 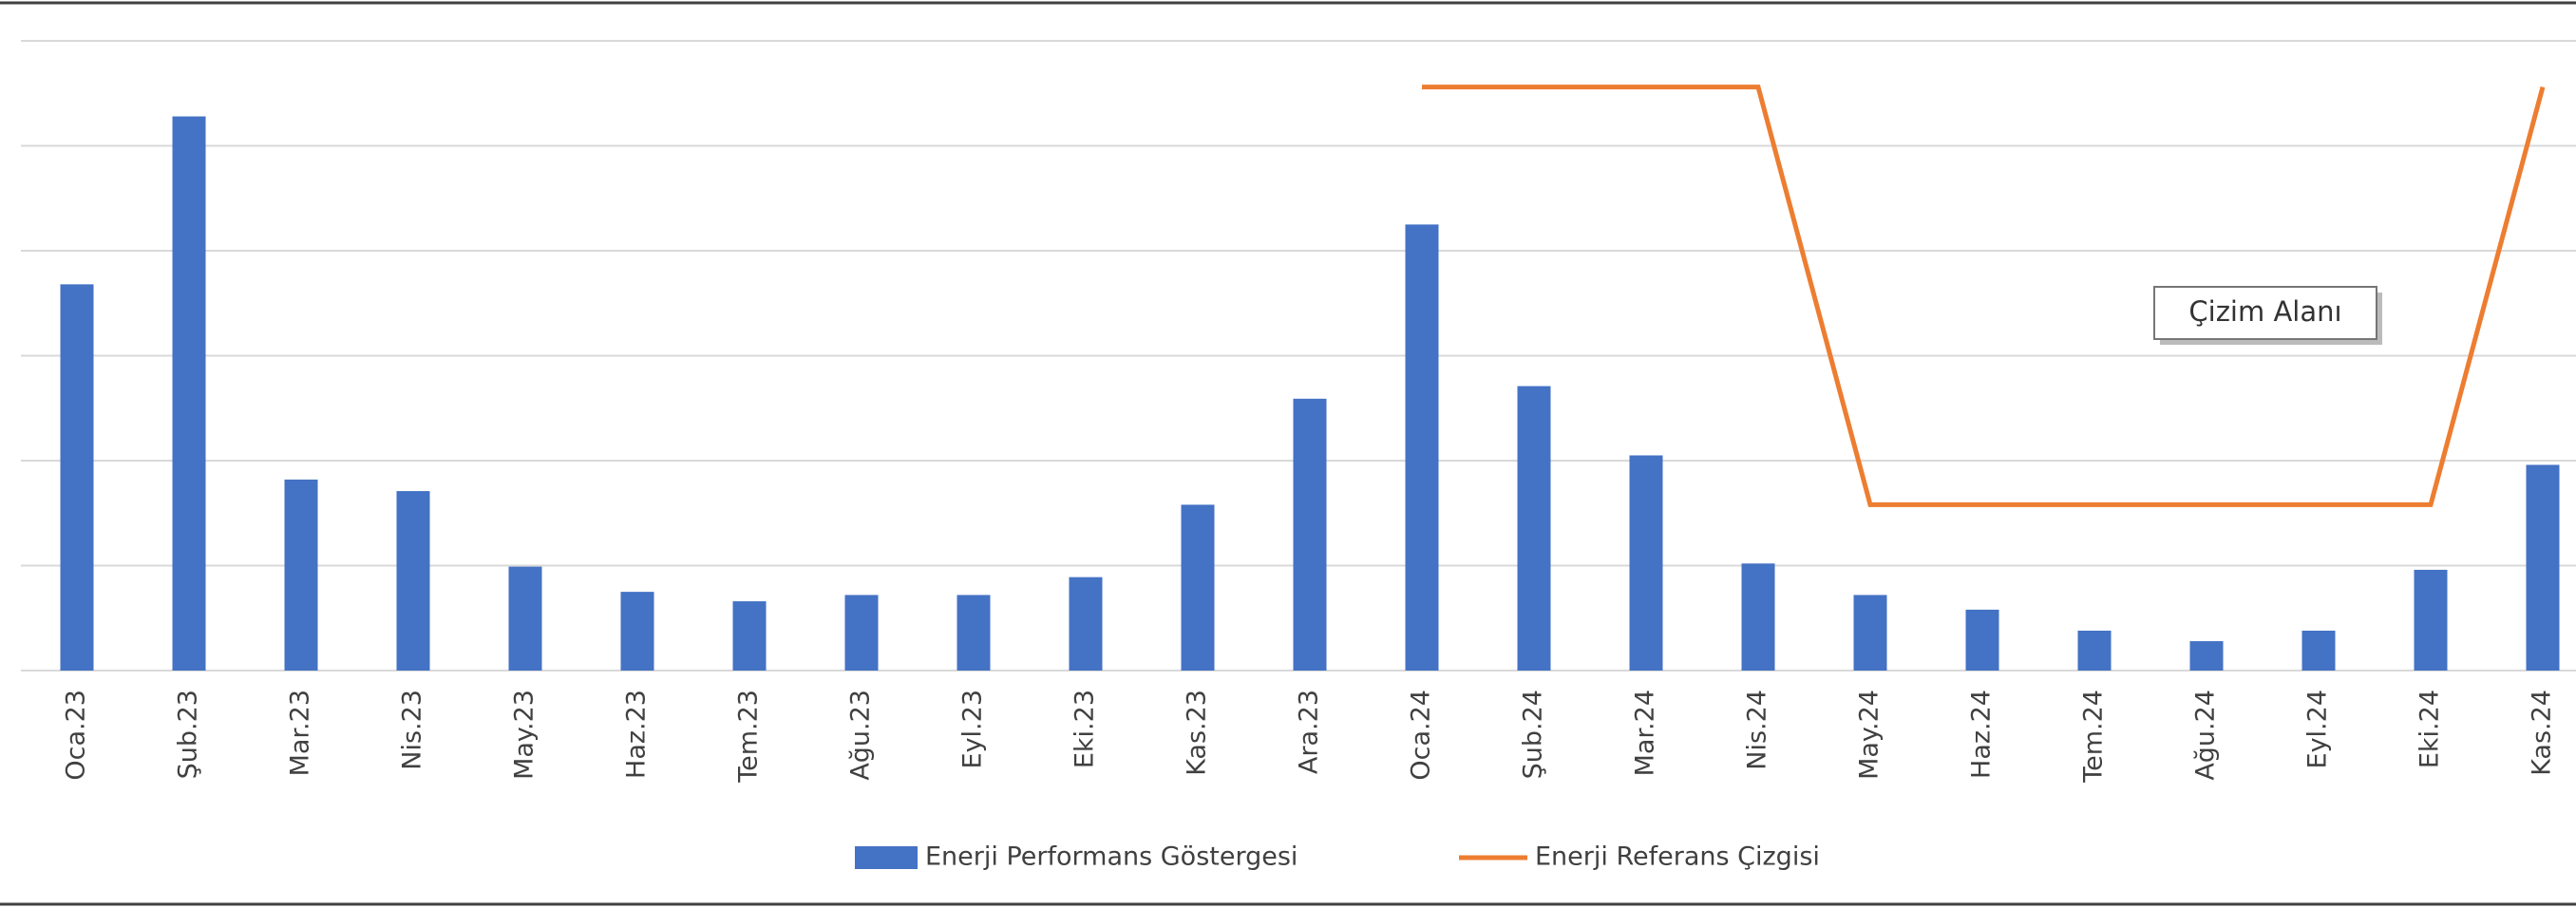 I want to click on tooltip: Çizim Alanı, so click(x=2267, y=315).